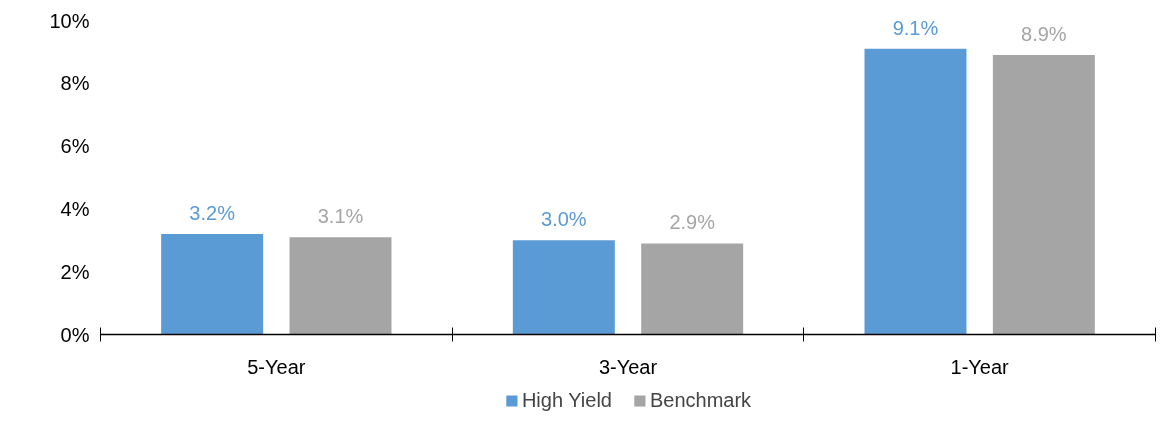  Describe the element at coordinates (566, 400) in the screenshot. I see `legend-label: High Yield` at that location.